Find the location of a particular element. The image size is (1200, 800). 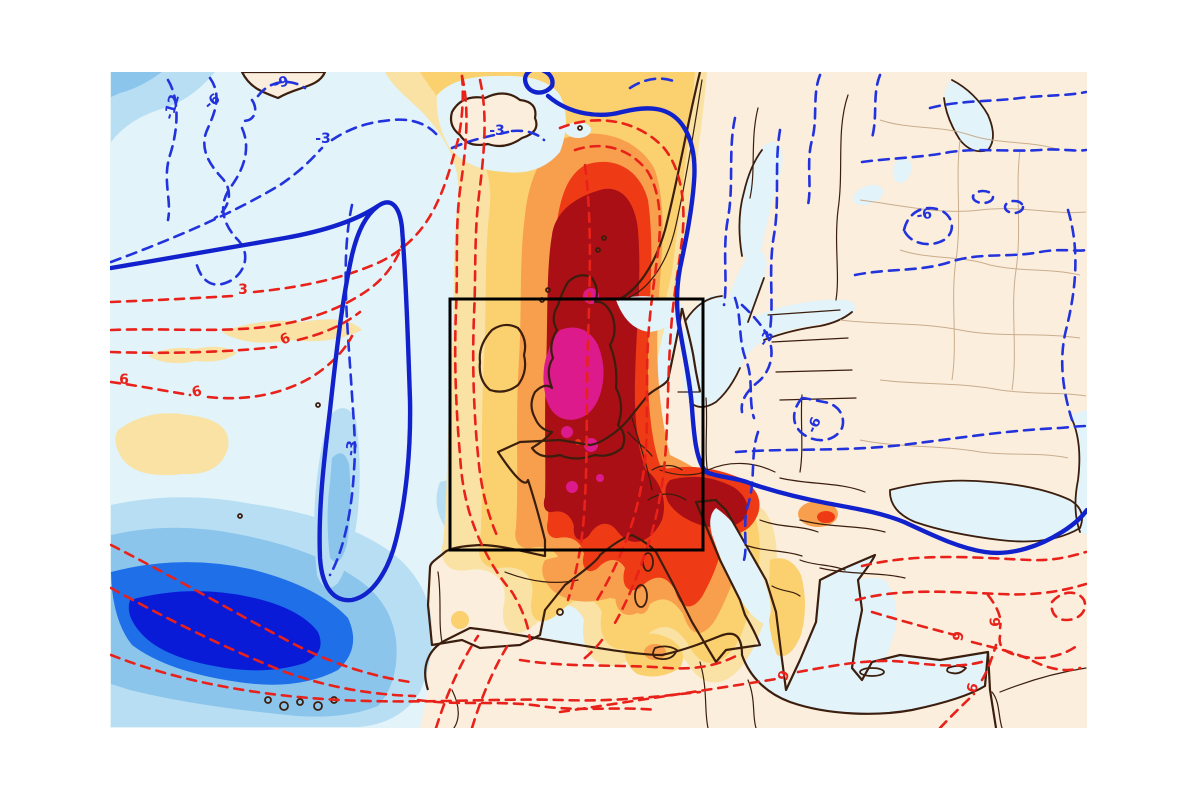

contour-label: -9 is located at coordinates (280, 82).